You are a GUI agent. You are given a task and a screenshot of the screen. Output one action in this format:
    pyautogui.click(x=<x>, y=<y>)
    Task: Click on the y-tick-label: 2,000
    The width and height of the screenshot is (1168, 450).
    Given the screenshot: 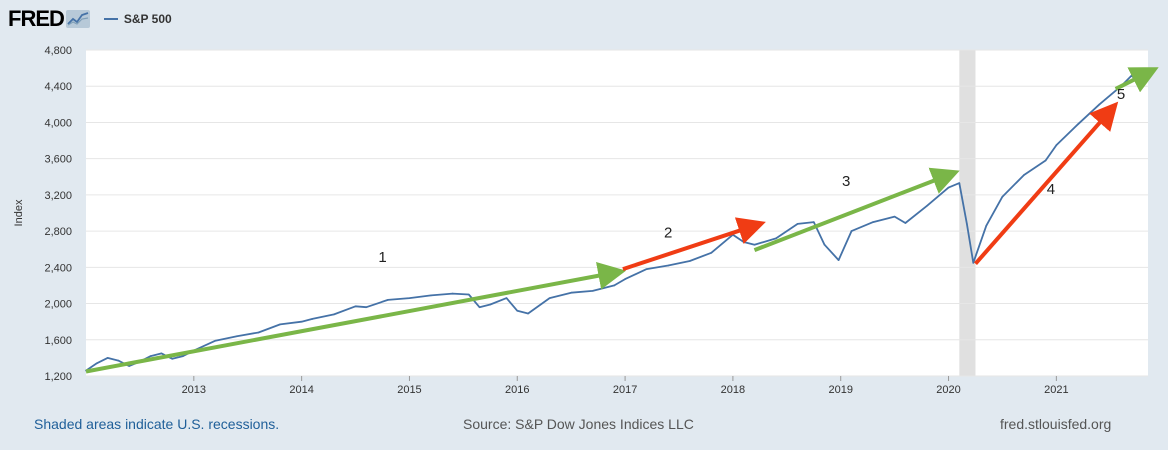 What is the action you would take?
    pyautogui.click(x=58, y=305)
    